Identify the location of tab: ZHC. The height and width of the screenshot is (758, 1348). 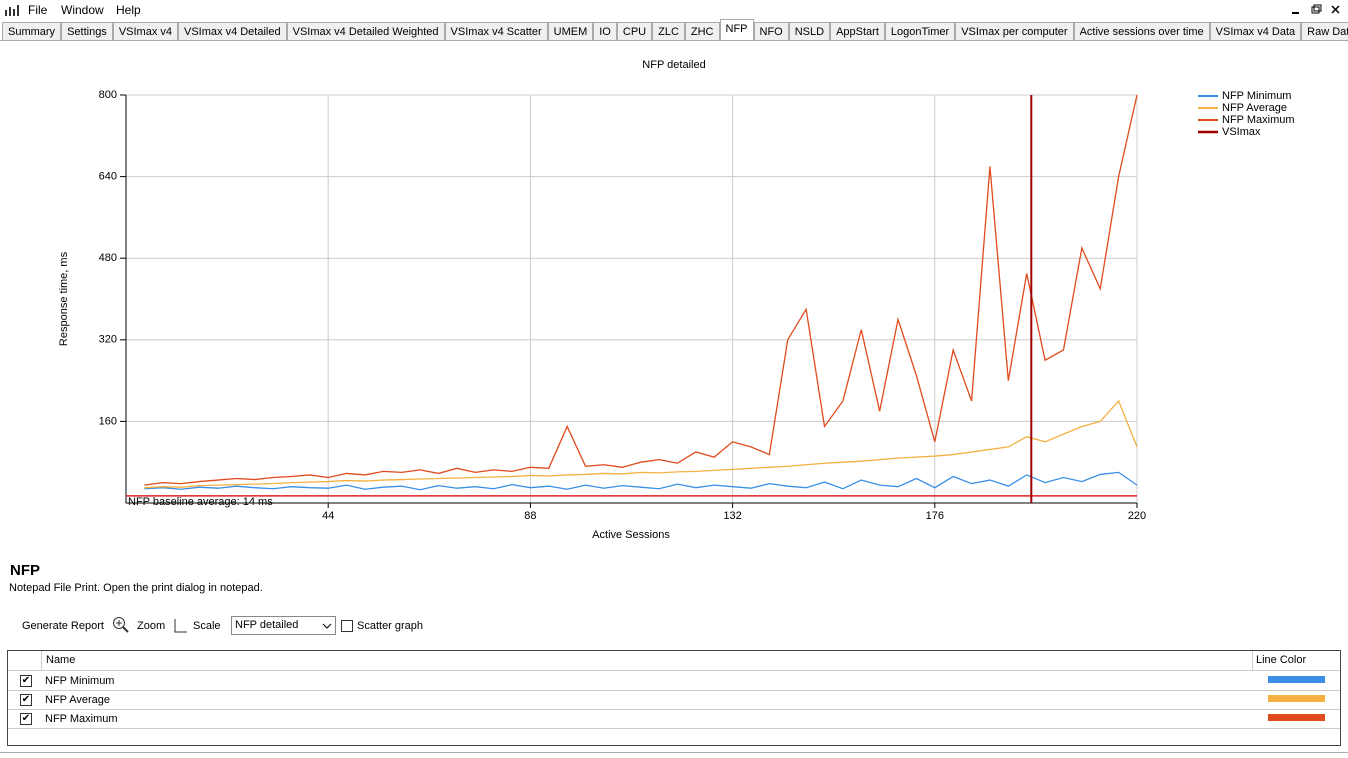
(702, 31).